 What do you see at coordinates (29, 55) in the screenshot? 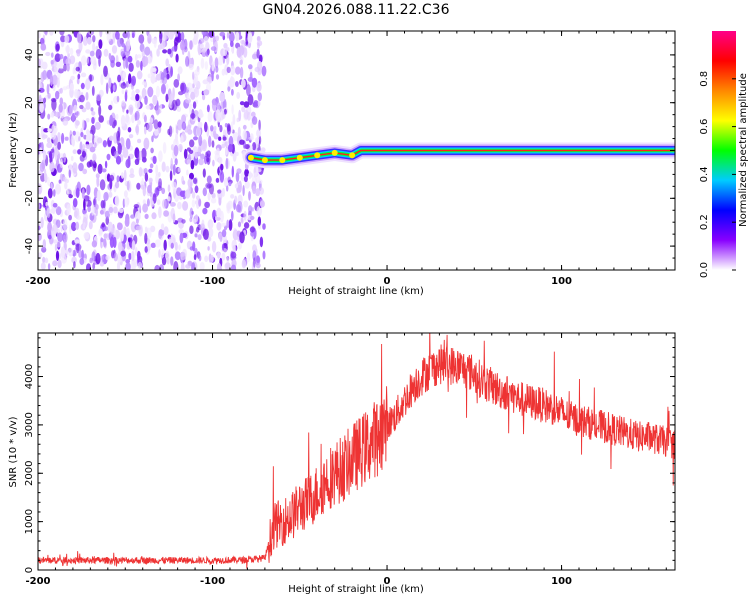
I see `spec-ytick-label: 40` at bounding box center [29, 55].